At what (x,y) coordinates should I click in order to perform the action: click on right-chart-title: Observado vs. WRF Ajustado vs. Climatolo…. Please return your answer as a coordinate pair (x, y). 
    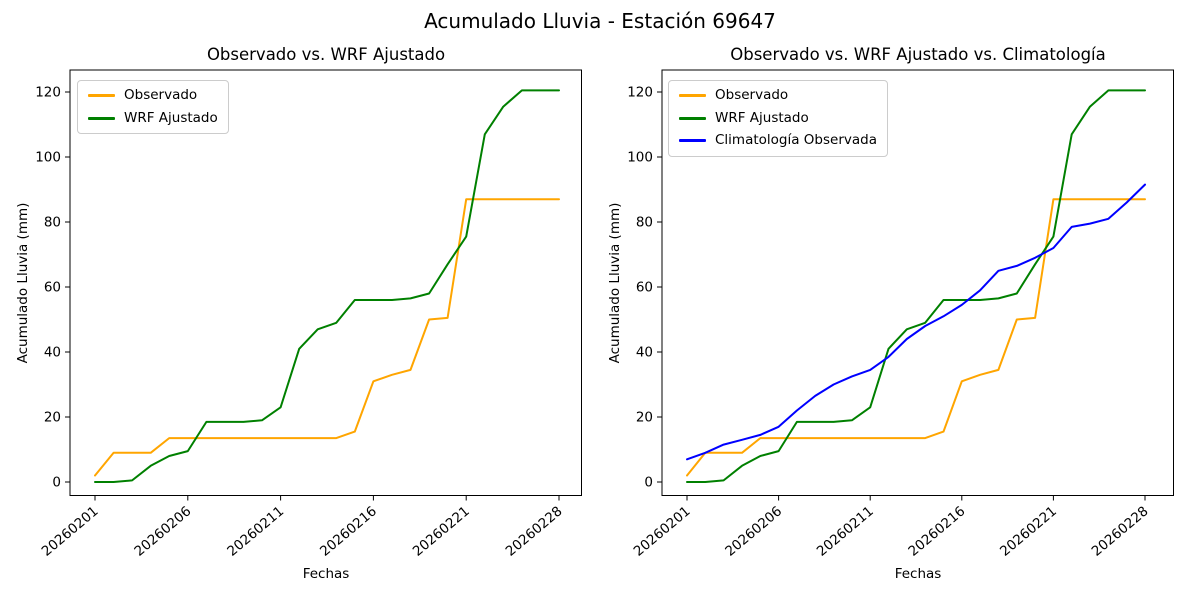
    Looking at the image, I should click on (918, 54).